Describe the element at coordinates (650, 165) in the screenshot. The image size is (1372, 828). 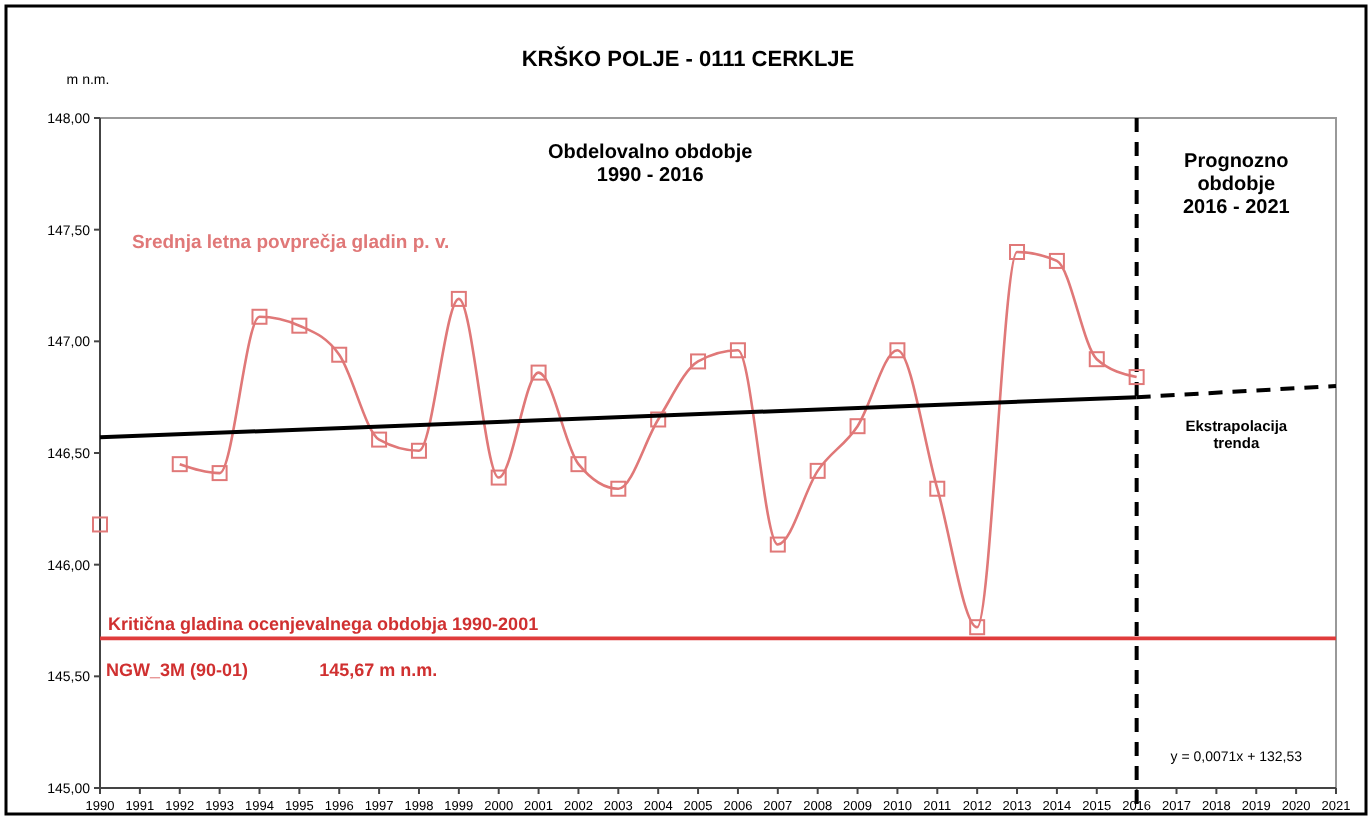
I see `annotation: Obdelovalno obdobje 1990 - 2016` at that location.